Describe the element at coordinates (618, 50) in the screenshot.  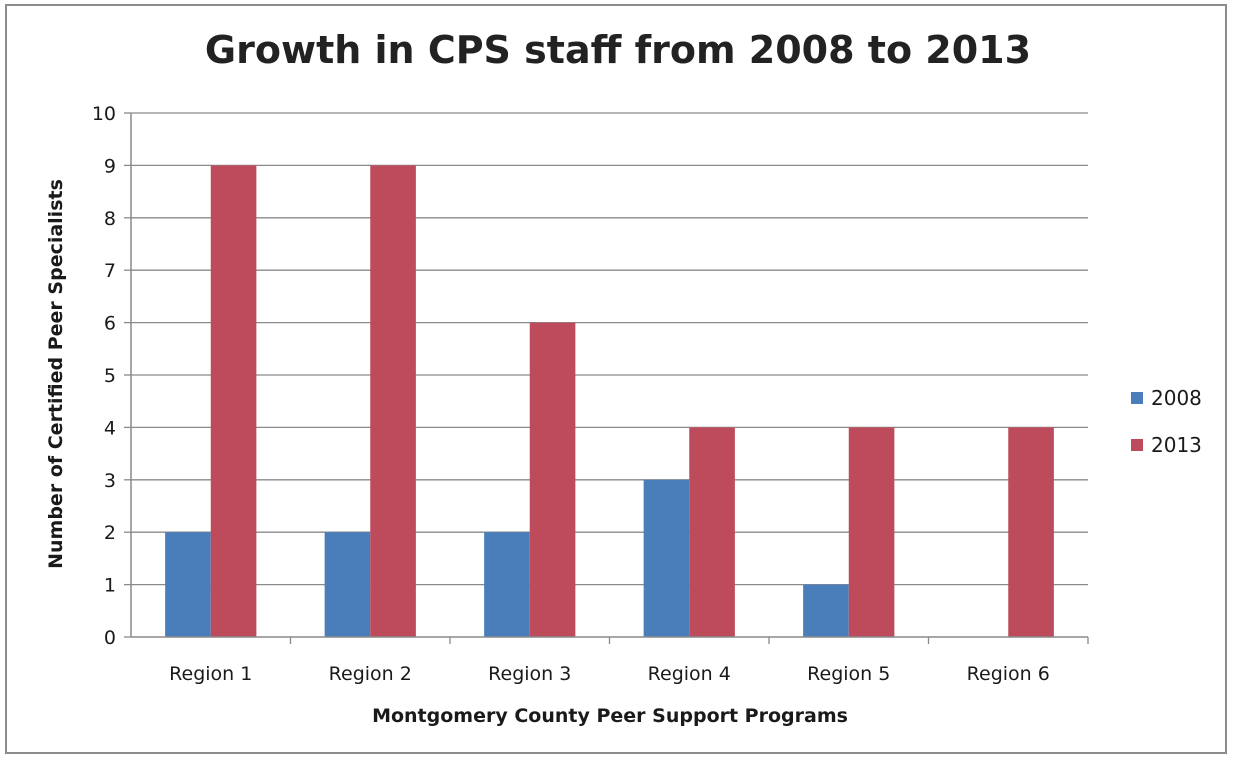
I see `chart-title: Growth in CPS staff from 2008 to 2013` at that location.